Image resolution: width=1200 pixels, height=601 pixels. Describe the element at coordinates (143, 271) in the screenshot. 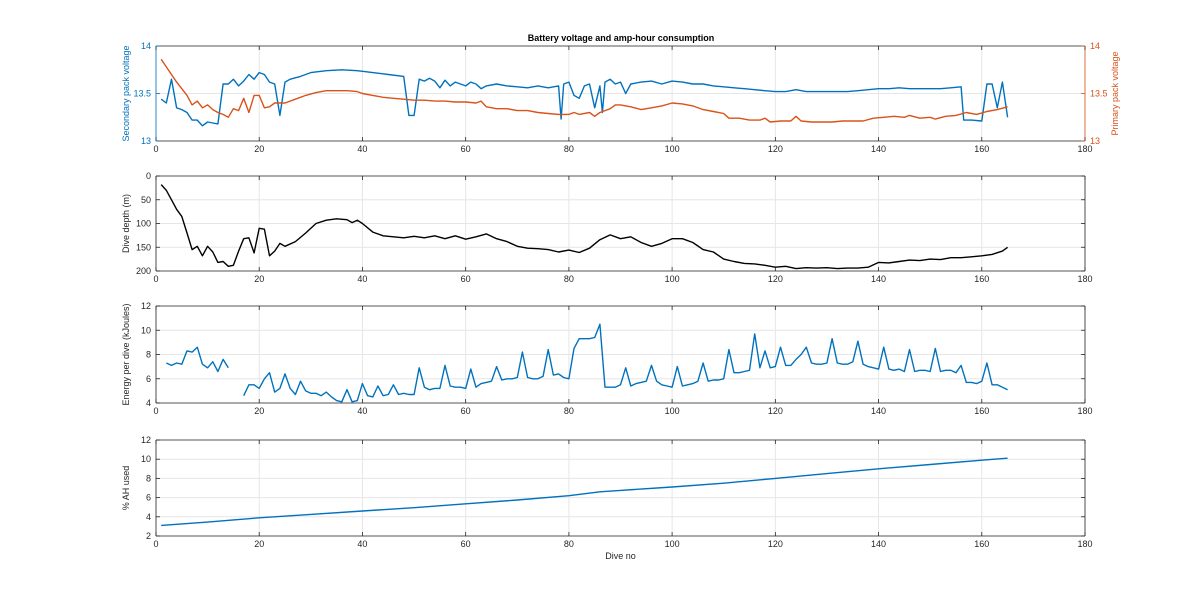

I see `y-tick-label: 200` at that location.